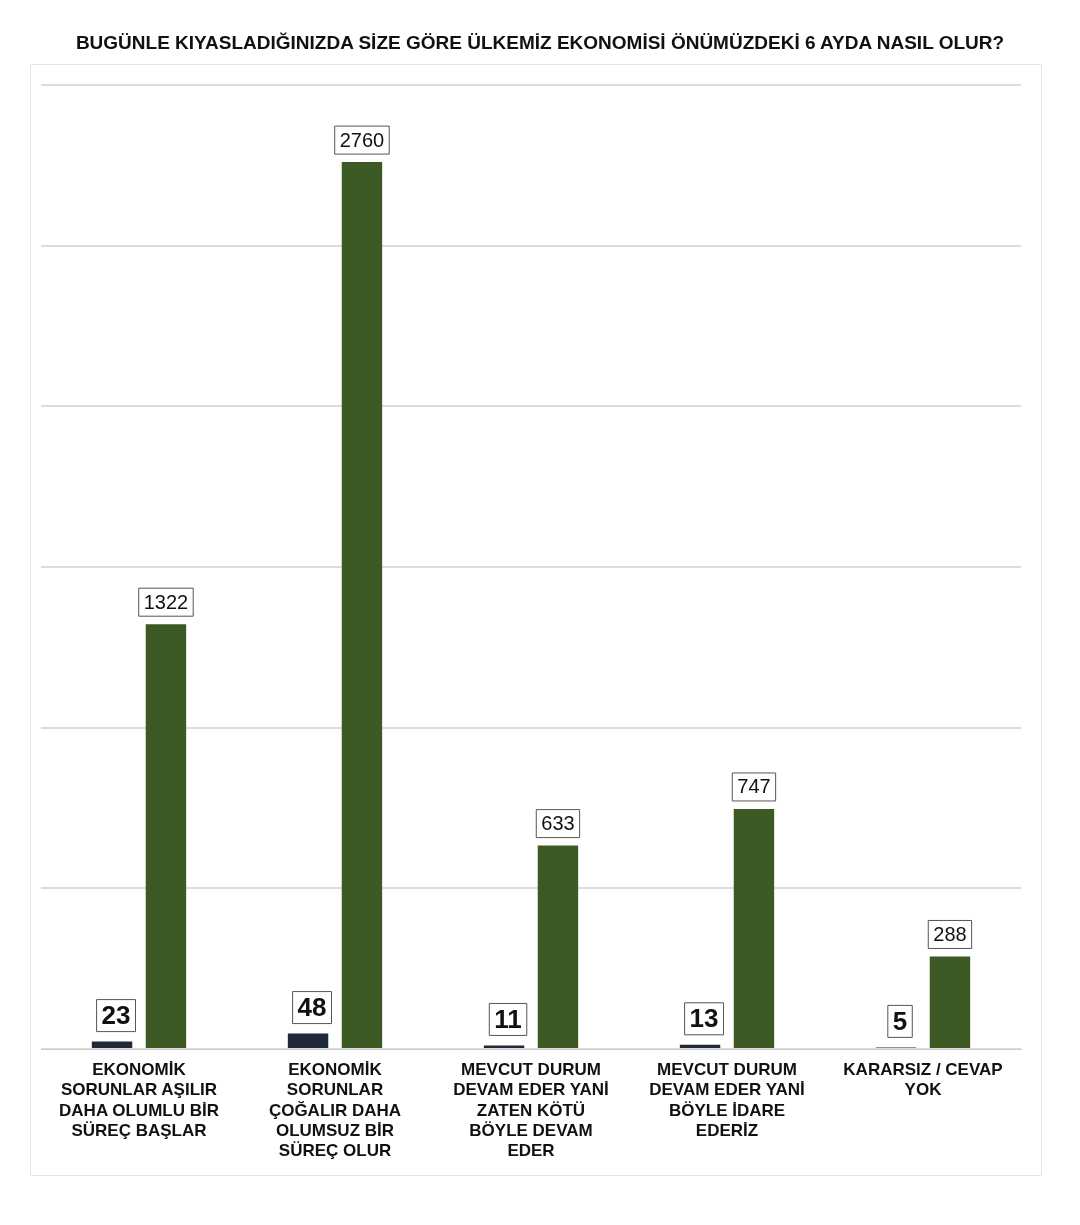 This screenshot has height=1225, width=1080. I want to click on x-tick-label: EKONOMİK SORUNLAR AŞILIR DAHA OLUMLU BİR SÜREÇ BAŞLAR, so click(139, 1100).